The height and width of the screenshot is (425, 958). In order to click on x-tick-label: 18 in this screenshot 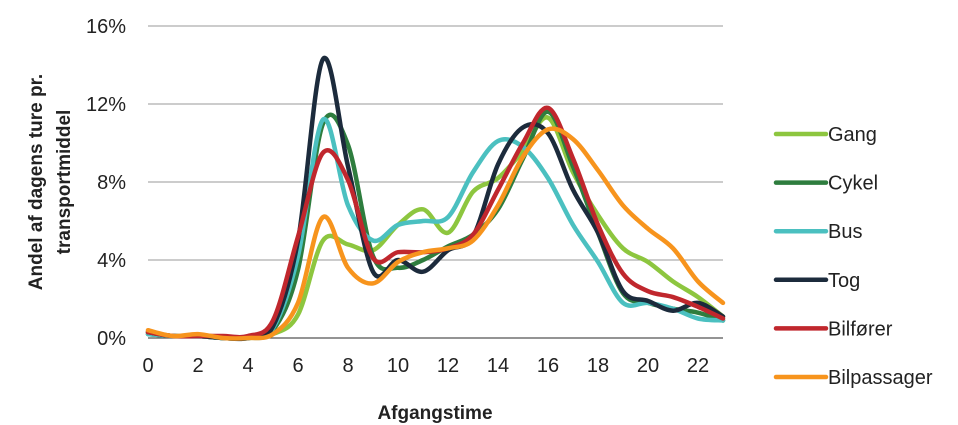, I will do `click(598, 366)`.